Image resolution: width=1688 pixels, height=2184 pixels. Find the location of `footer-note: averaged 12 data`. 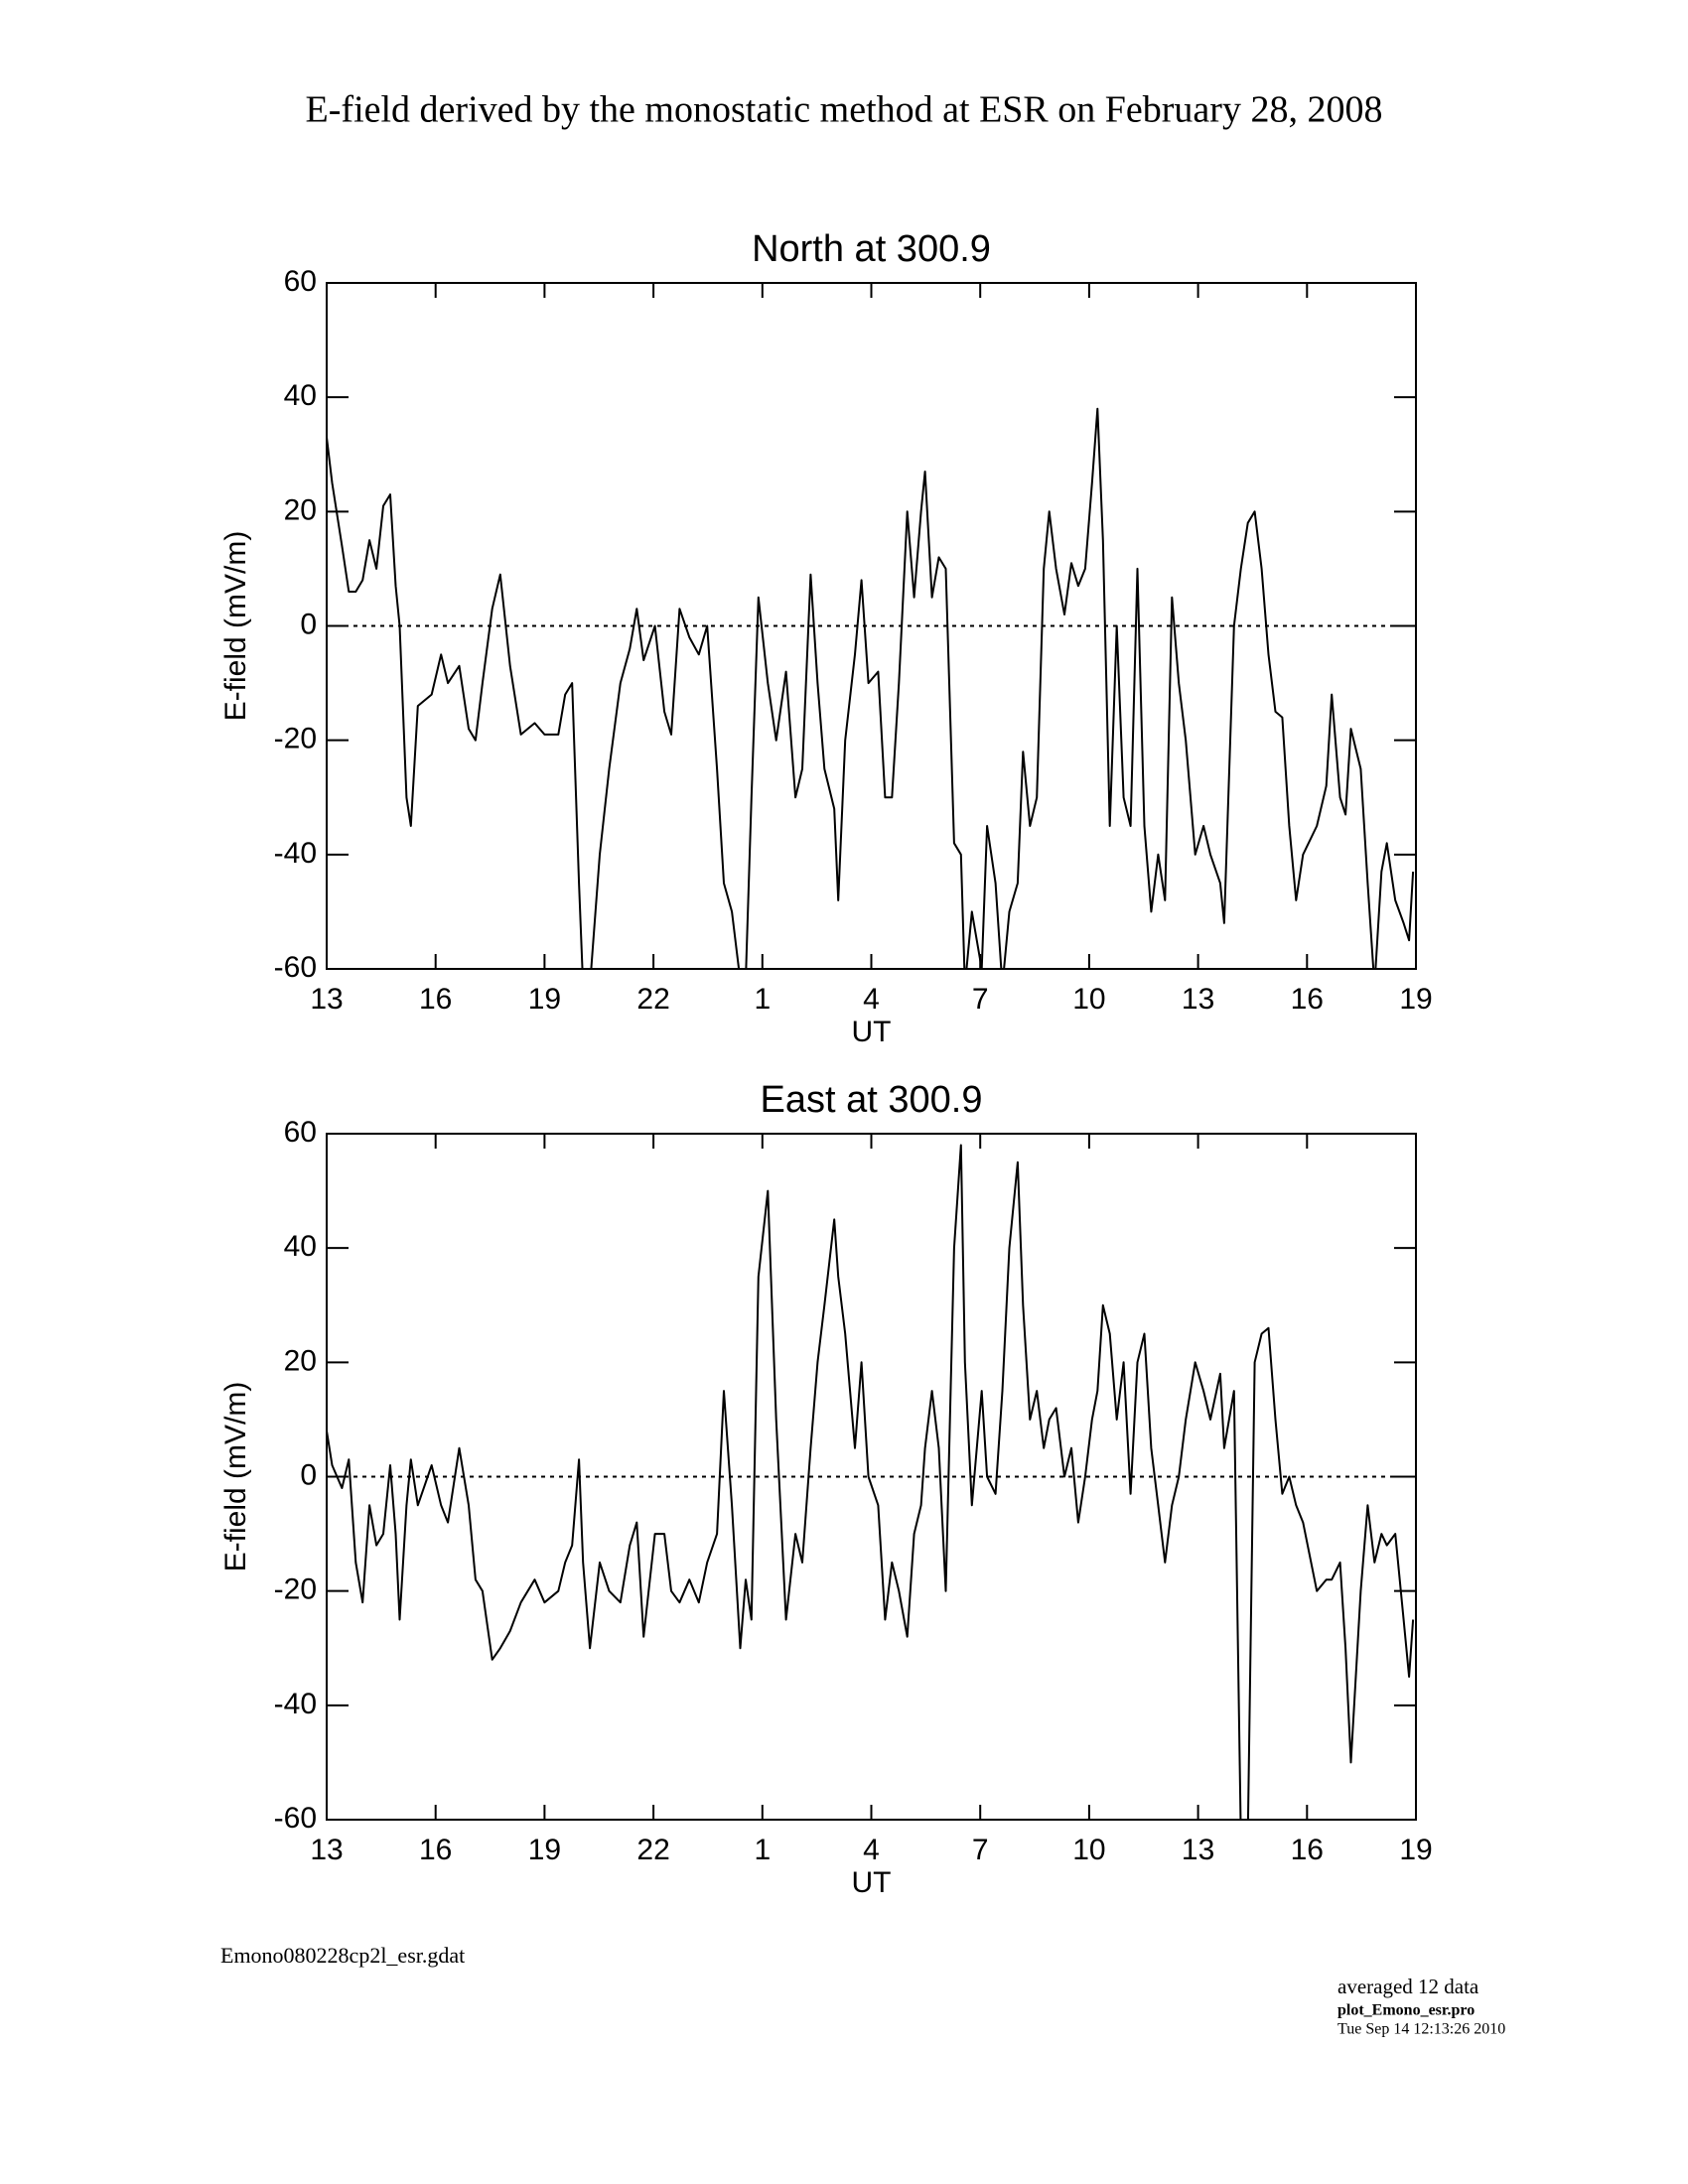

footer-note: averaged 12 data is located at coordinates (1408, 1986).